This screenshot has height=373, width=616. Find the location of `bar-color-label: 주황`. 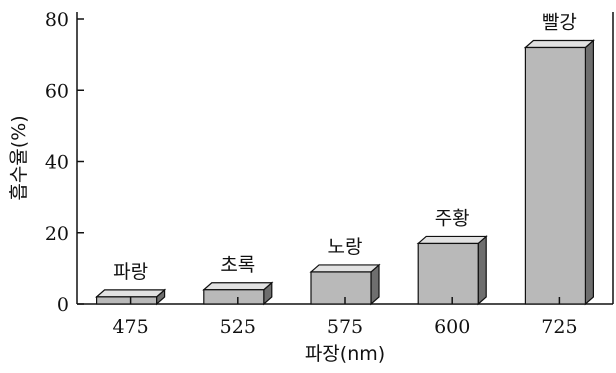

bar-color-label: 주황 is located at coordinates (452, 218).